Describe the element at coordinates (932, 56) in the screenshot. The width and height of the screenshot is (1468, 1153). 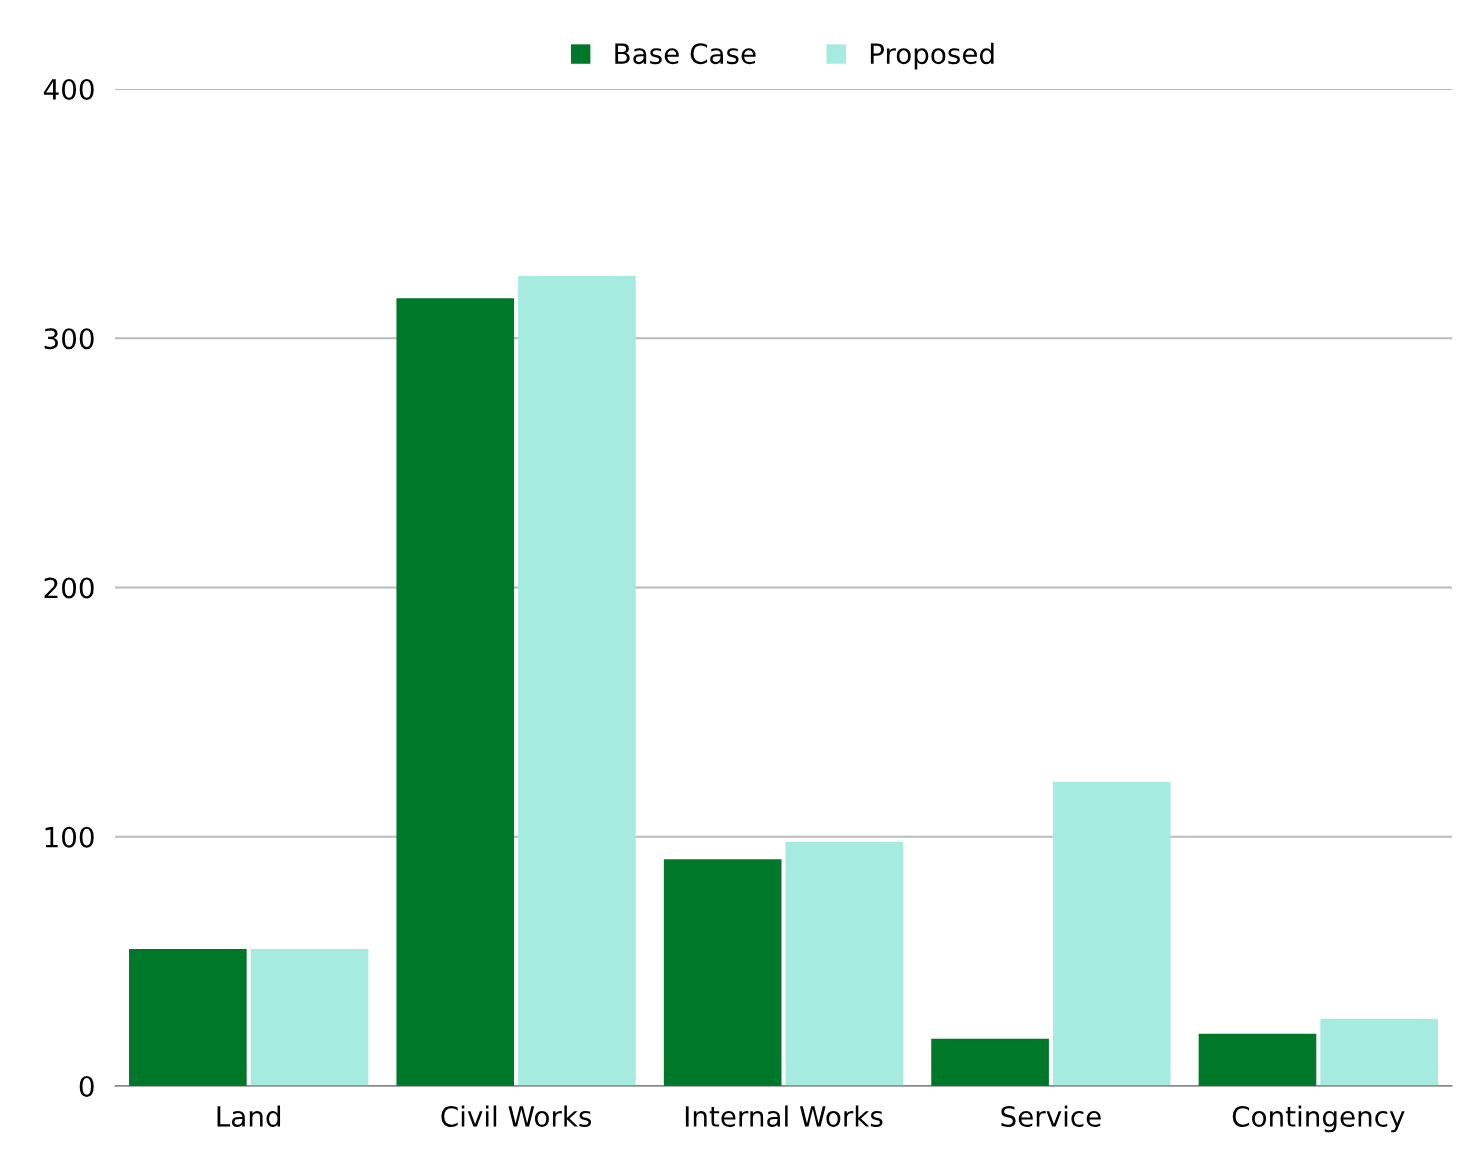
I see `legend-label: Proposed` at that location.